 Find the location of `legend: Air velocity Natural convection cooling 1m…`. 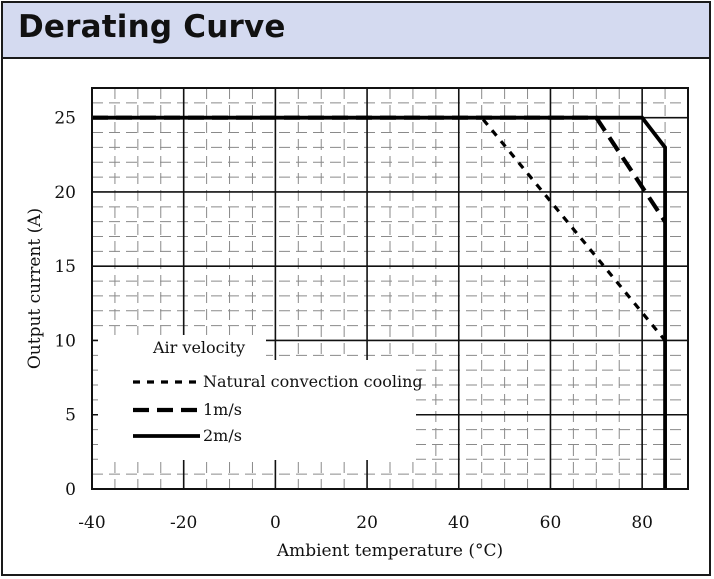

legend: Air velocity Natural convection cooling 1m… is located at coordinates (260, 397).